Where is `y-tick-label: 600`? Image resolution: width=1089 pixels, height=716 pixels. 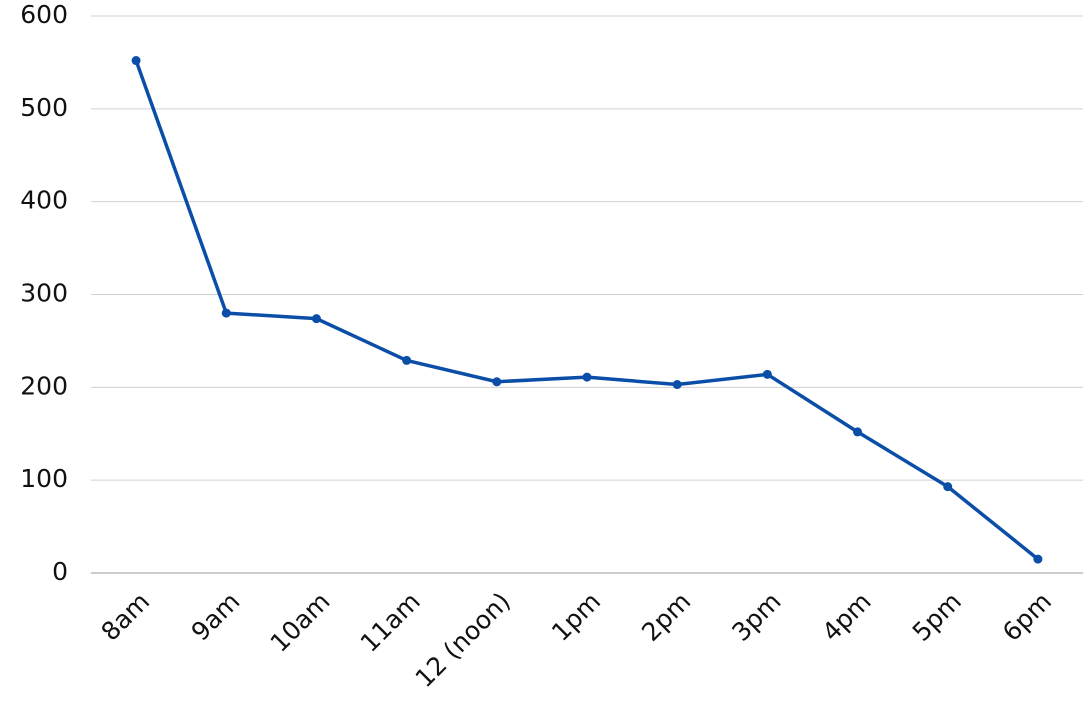
y-tick-label: 600 is located at coordinates (44, 14).